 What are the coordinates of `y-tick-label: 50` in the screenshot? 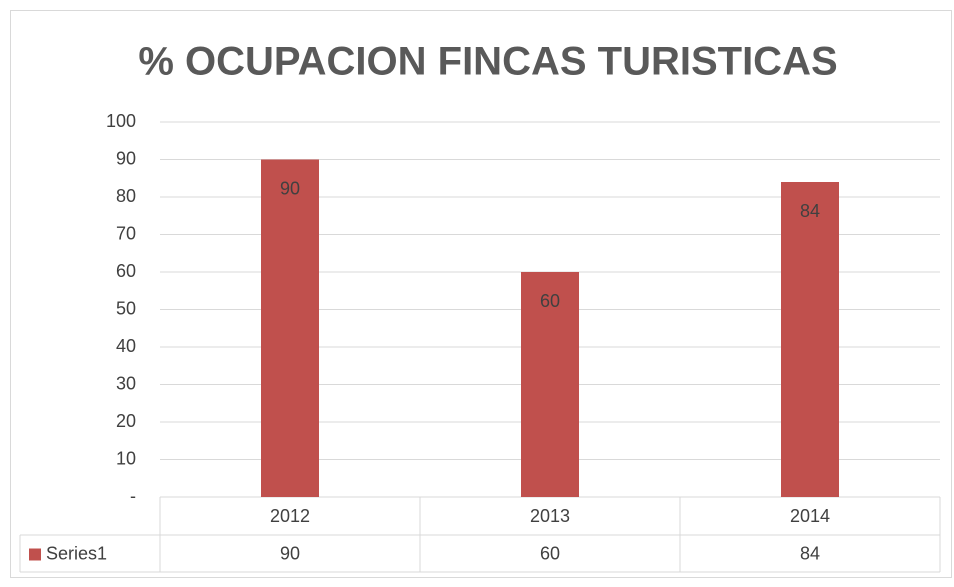 It's located at (126, 308).